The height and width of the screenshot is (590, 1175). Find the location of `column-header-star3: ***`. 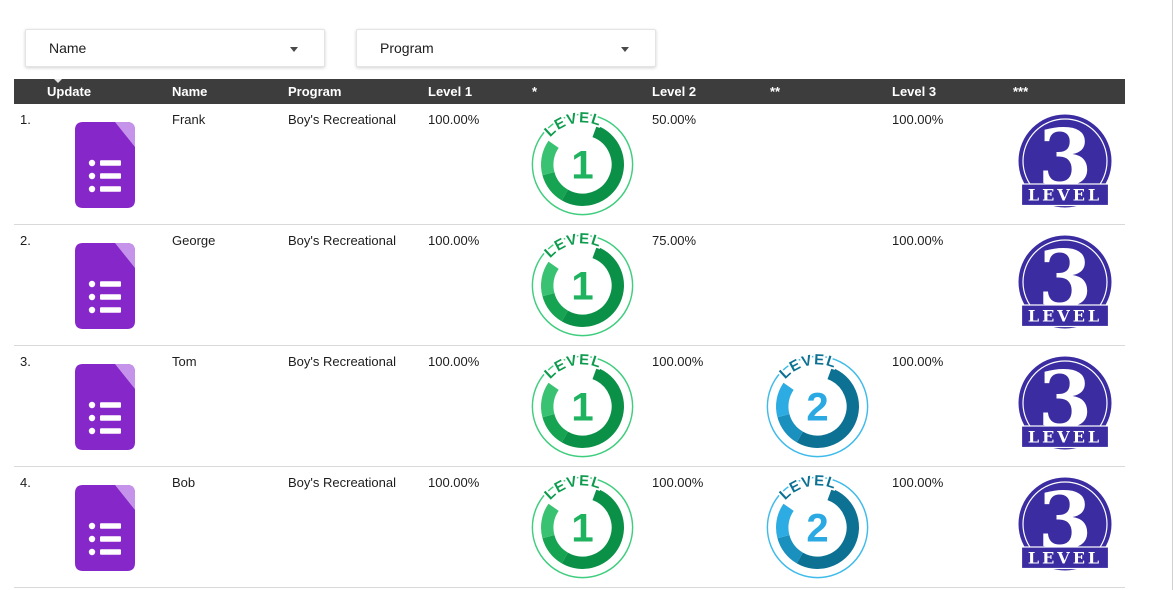

column-header-star3: *** is located at coordinates (1021, 91).